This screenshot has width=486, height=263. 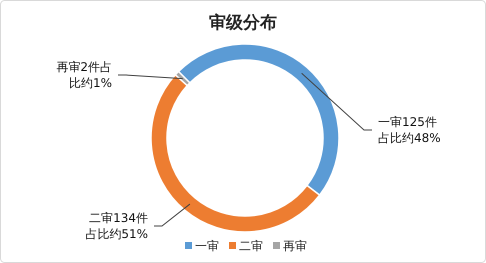 What do you see at coordinates (83, 75) in the screenshot?
I see `data-label: 再审2件占比约1%` at bounding box center [83, 75].